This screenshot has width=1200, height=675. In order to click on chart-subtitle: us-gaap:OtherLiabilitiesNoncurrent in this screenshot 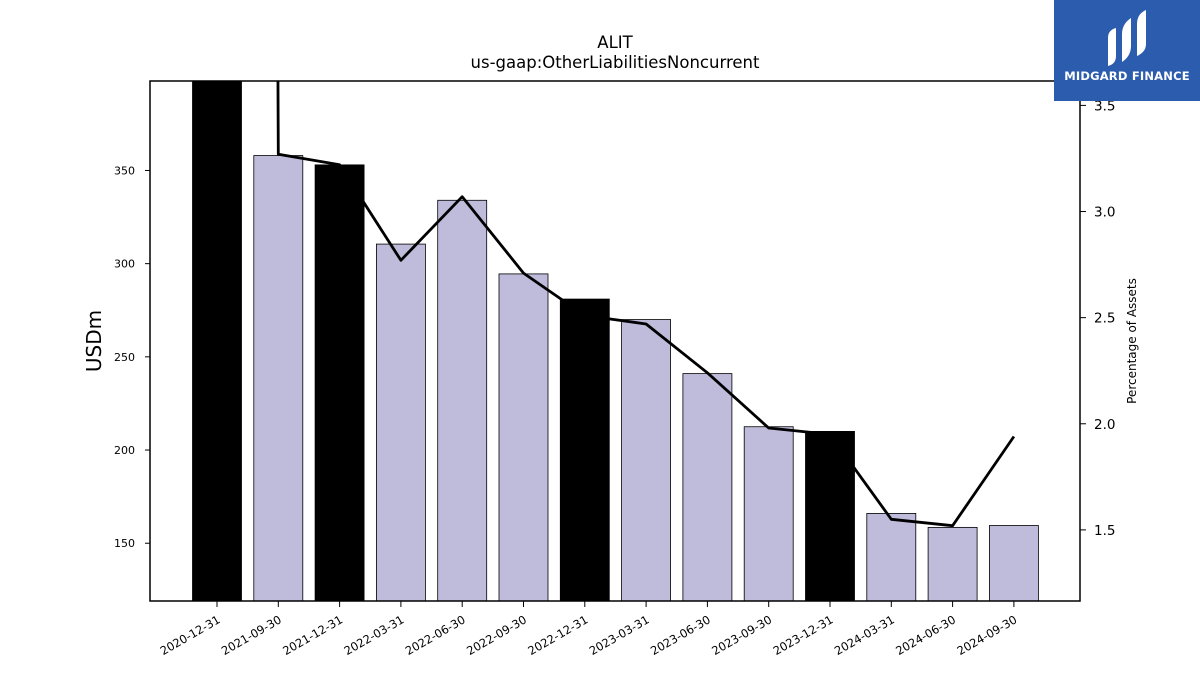, I will do `click(615, 62)`.